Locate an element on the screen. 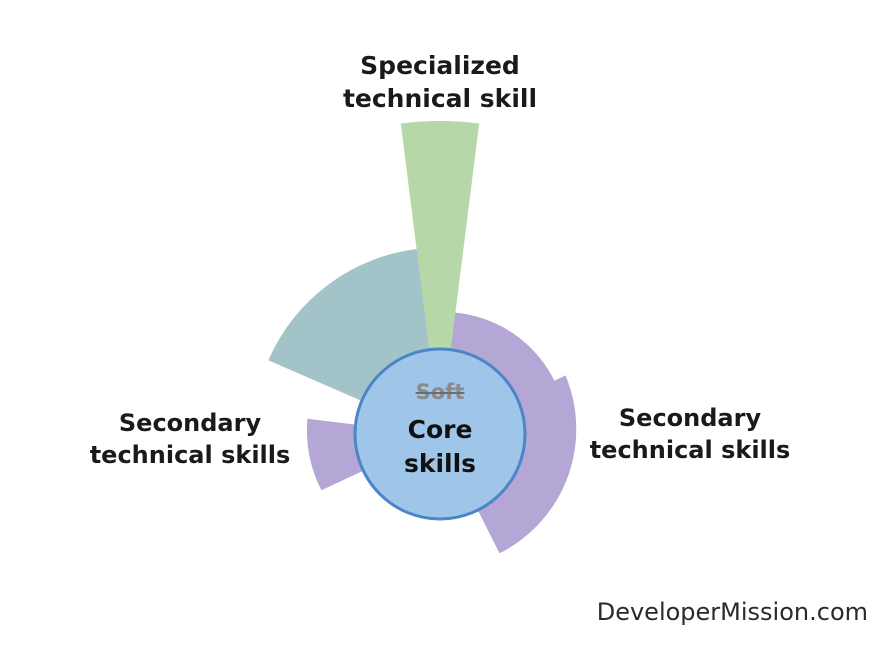 The width and height of the screenshot is (880, 660). left-secondary-label: Secondary technical skills is located at coordinates (190, 439).